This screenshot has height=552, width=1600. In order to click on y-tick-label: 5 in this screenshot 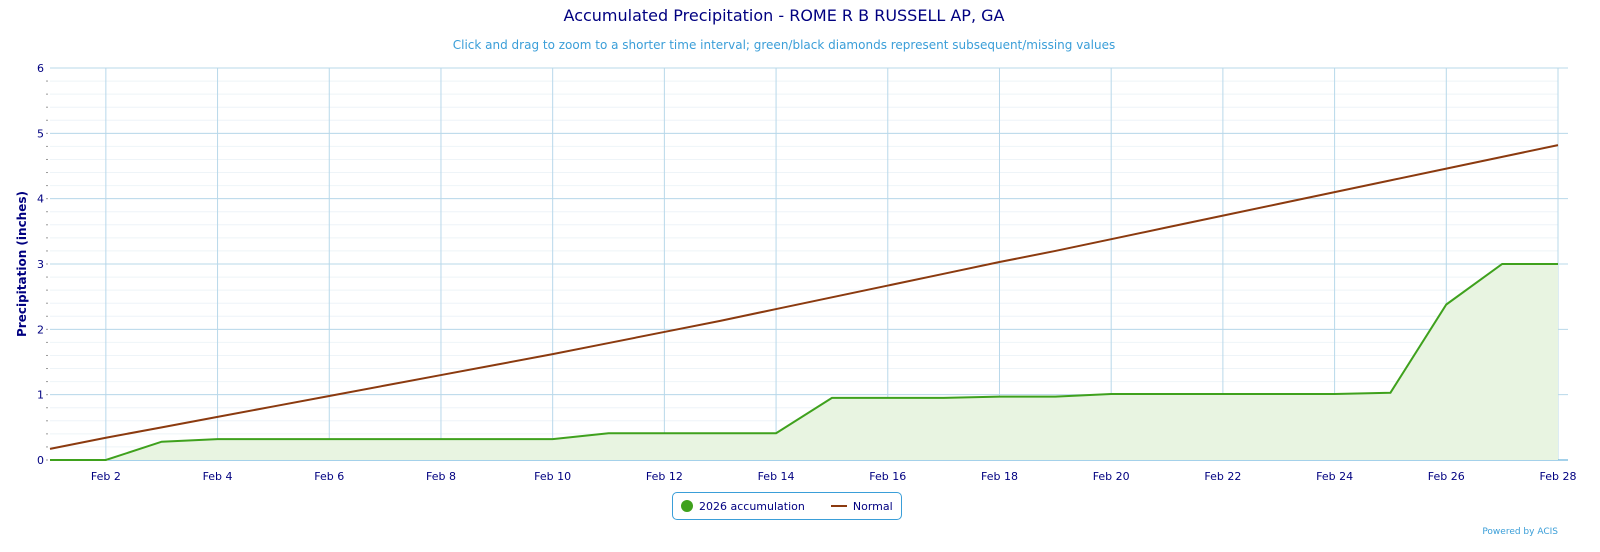, I will do `click(40, 133)`.